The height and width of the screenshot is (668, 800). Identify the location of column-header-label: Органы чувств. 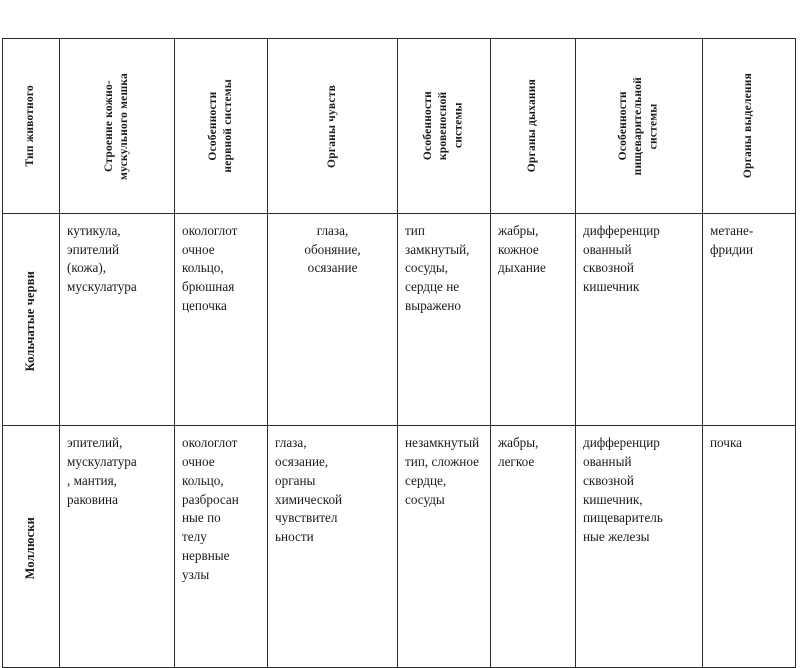
(331, 126).